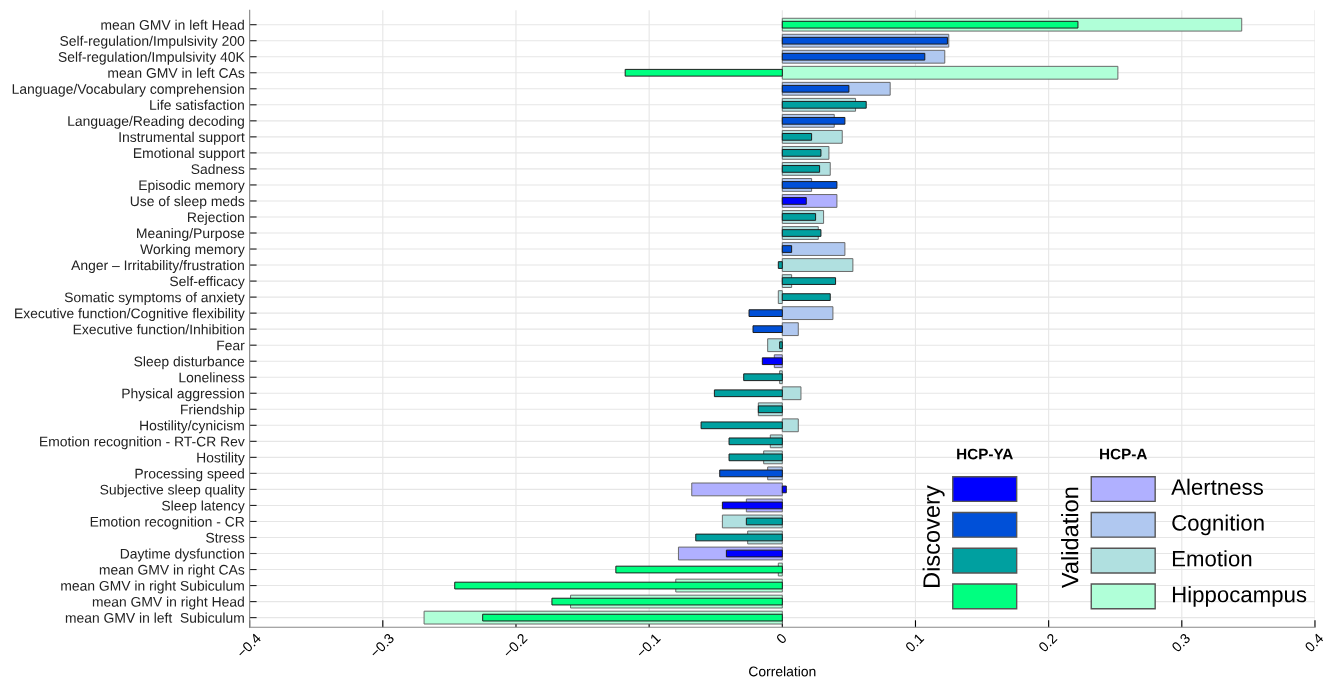 The width and height of the screenshot is (1335, 684). What do you see at coordinates (151, 58) in the screenshot?
I see `y-tick-label: Self-regulation/Impulsivity 40K` at bounding box center [151, 58].